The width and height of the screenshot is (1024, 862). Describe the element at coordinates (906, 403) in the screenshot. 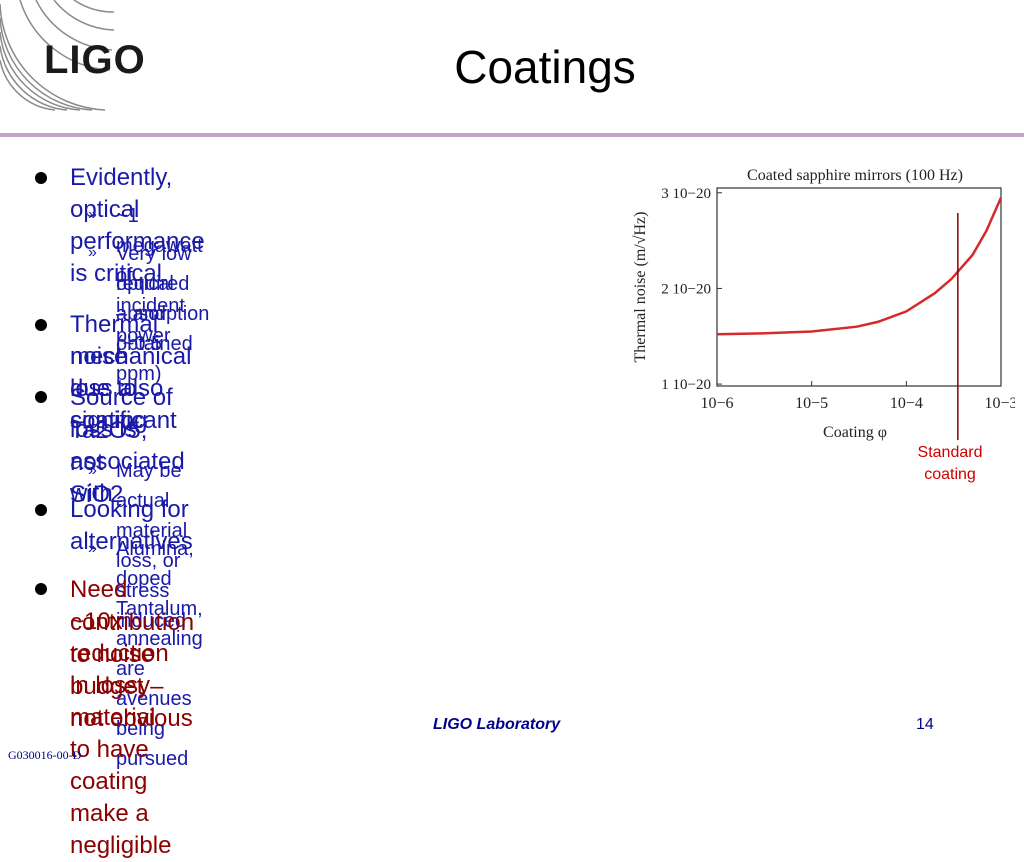

I see `x-tick-label: 10⁻⁴` at that location.